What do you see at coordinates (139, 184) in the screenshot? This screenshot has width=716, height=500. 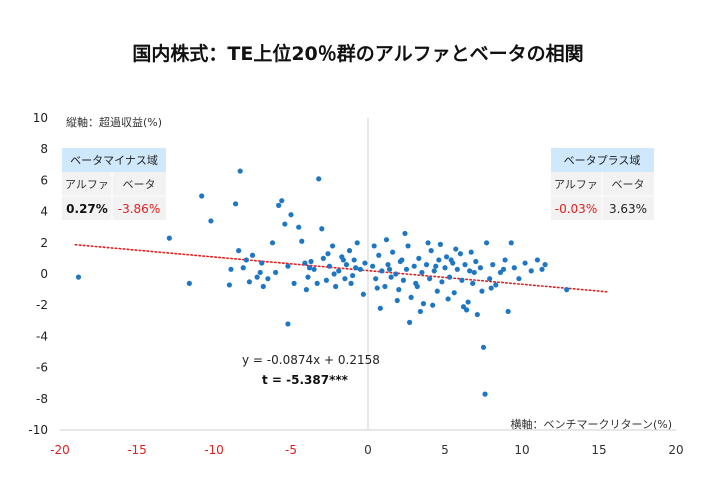 I see `legend-negative-col-beta: ベータ` at bounding box center [139, 184].